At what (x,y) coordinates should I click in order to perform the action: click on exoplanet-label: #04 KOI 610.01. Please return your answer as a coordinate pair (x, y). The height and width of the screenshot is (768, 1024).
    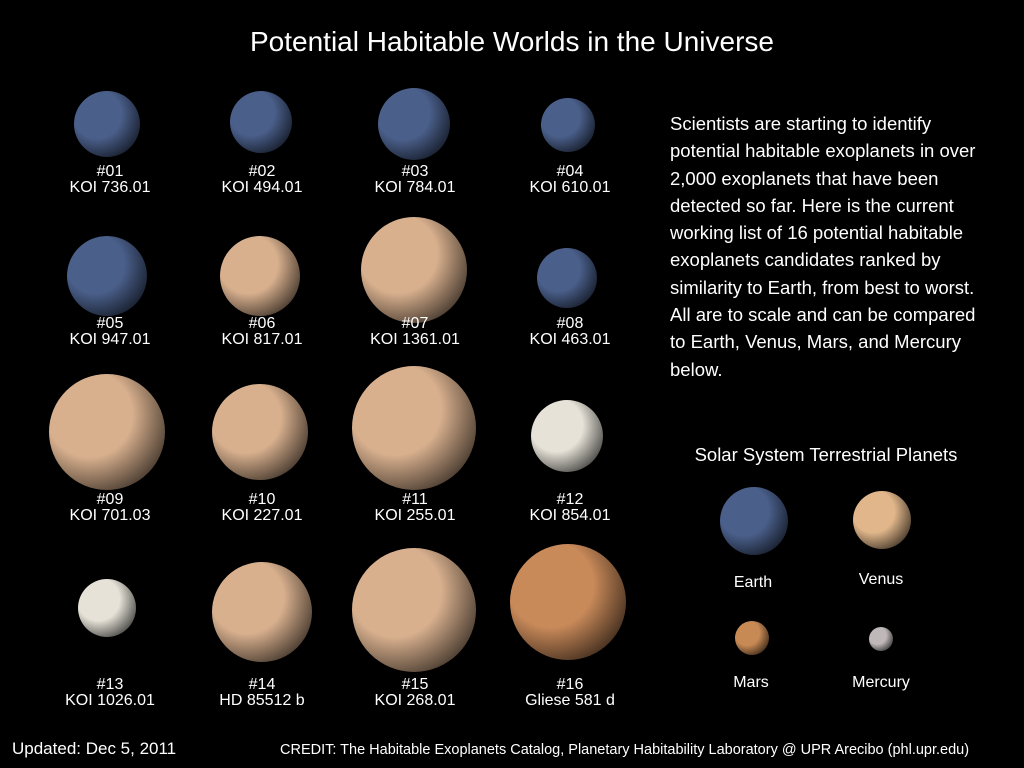
    Looking at the image, I should click on (570, 180).